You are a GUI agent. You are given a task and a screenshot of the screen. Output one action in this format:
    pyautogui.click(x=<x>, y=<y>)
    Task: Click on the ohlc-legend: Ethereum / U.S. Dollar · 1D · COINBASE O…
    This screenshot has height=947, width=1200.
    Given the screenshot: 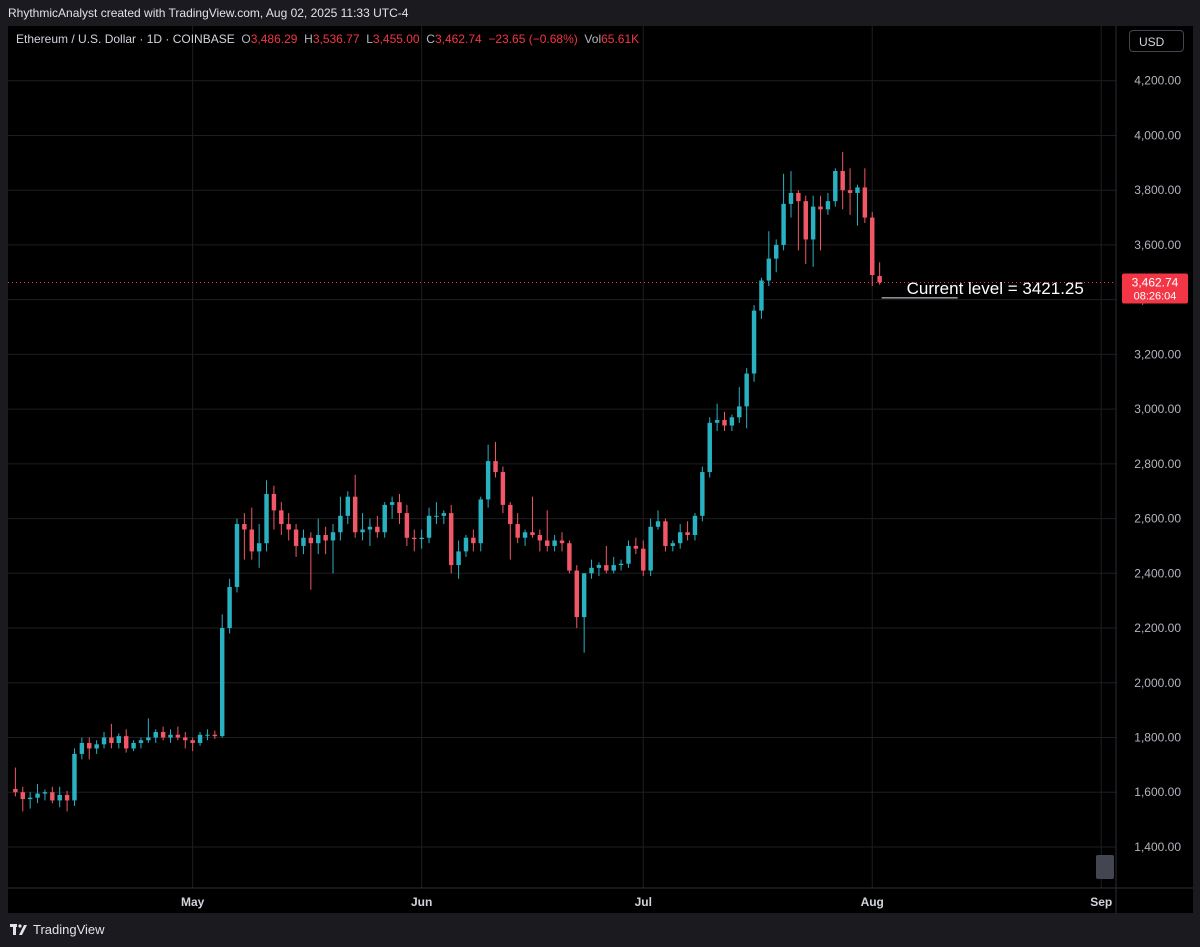 What is the action you would take?
    pyautogui.click(x=327, y=39)
    